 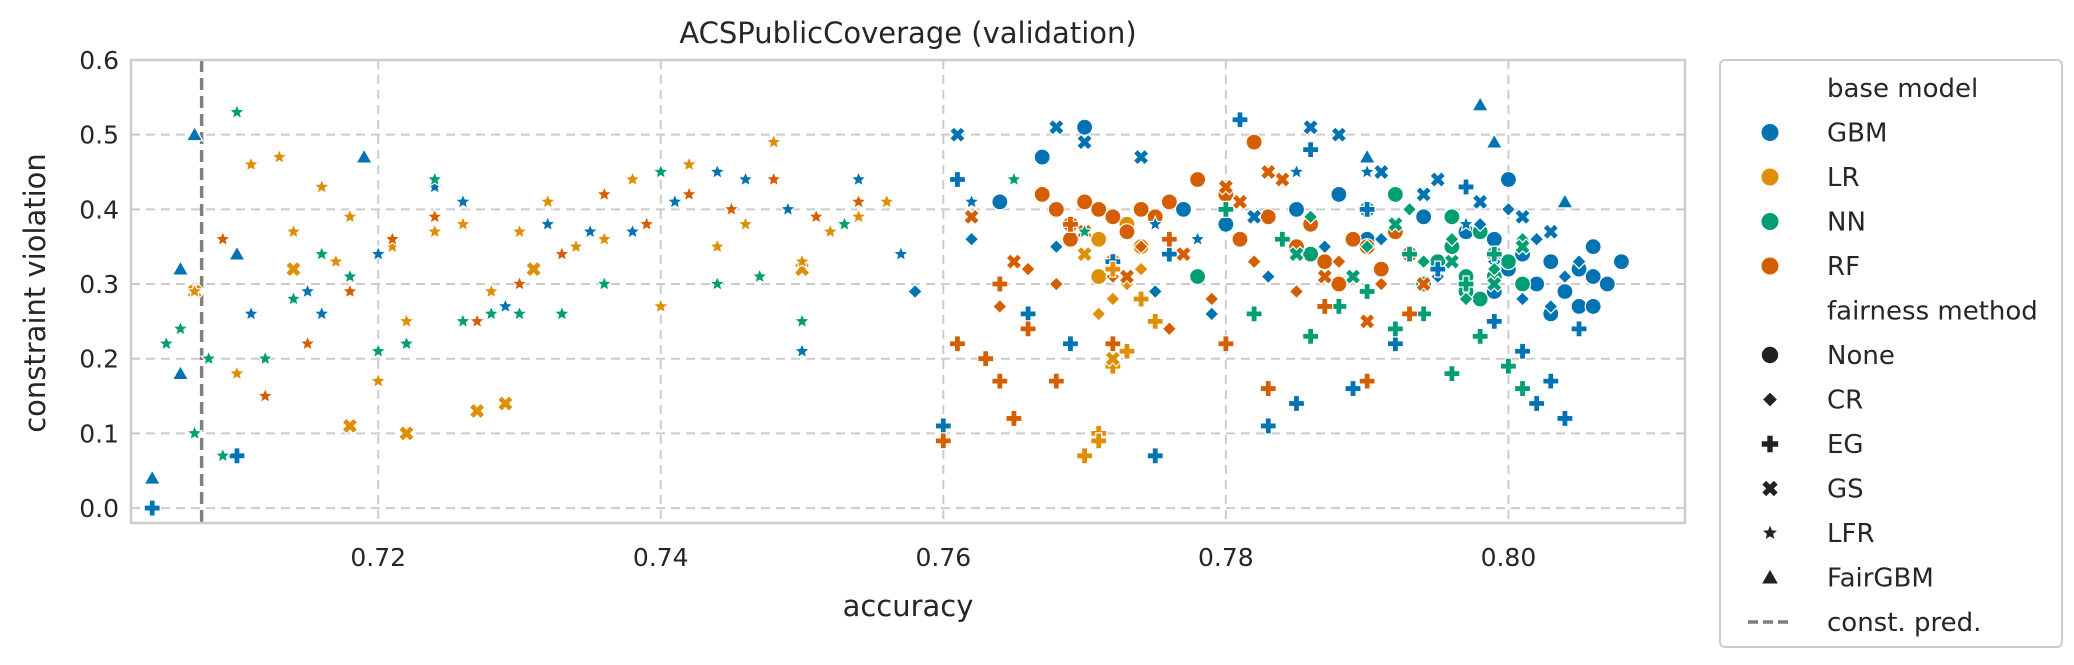 I want to click on point-gbm-gs, so click(x=1480, y=202).